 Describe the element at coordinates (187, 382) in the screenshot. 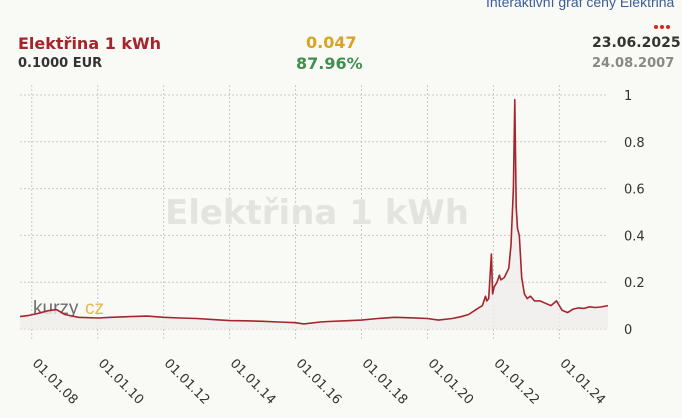

I see `x-tick-label: 01.01.12` at that location.